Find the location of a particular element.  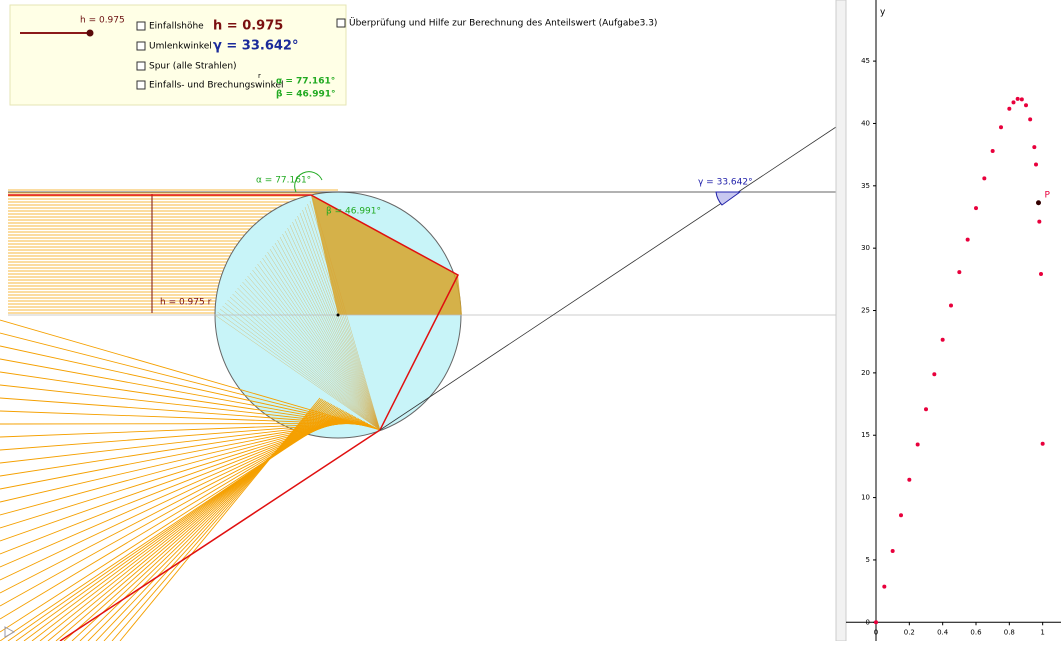

checkbox-label: Umlenkwinkel is located at coordinates (180, 47).